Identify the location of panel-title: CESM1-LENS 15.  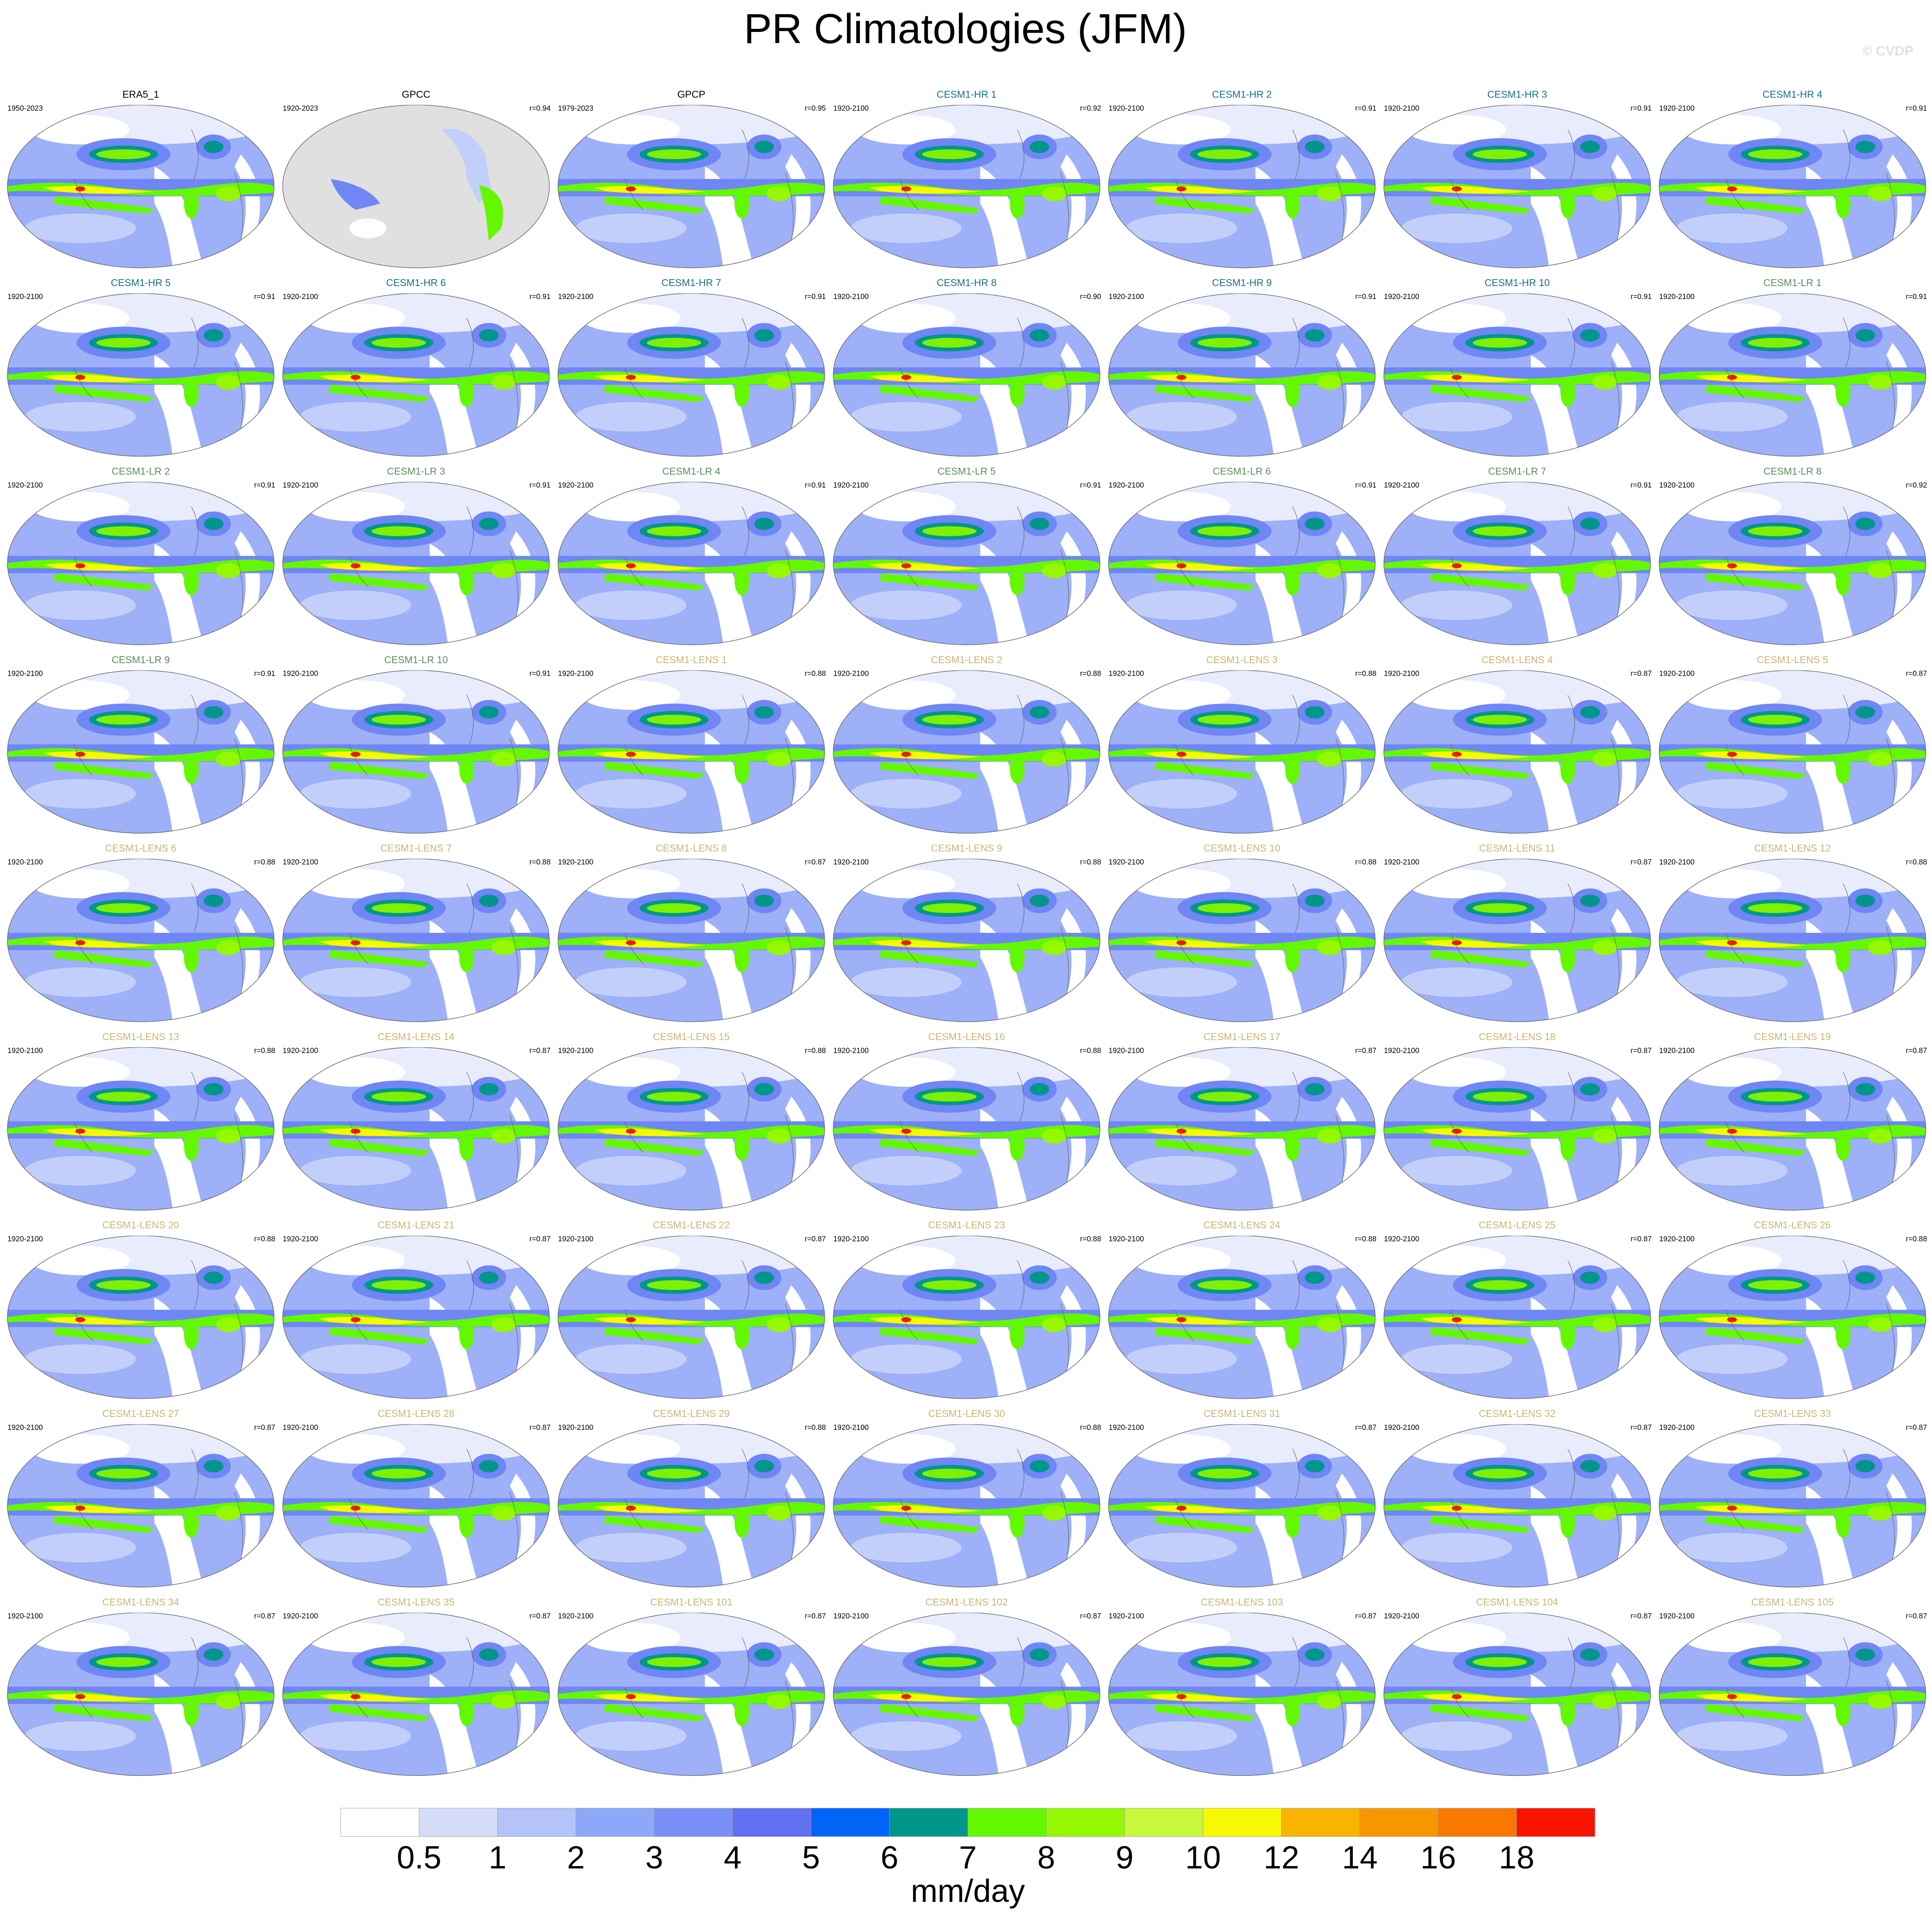
(691, 1036).